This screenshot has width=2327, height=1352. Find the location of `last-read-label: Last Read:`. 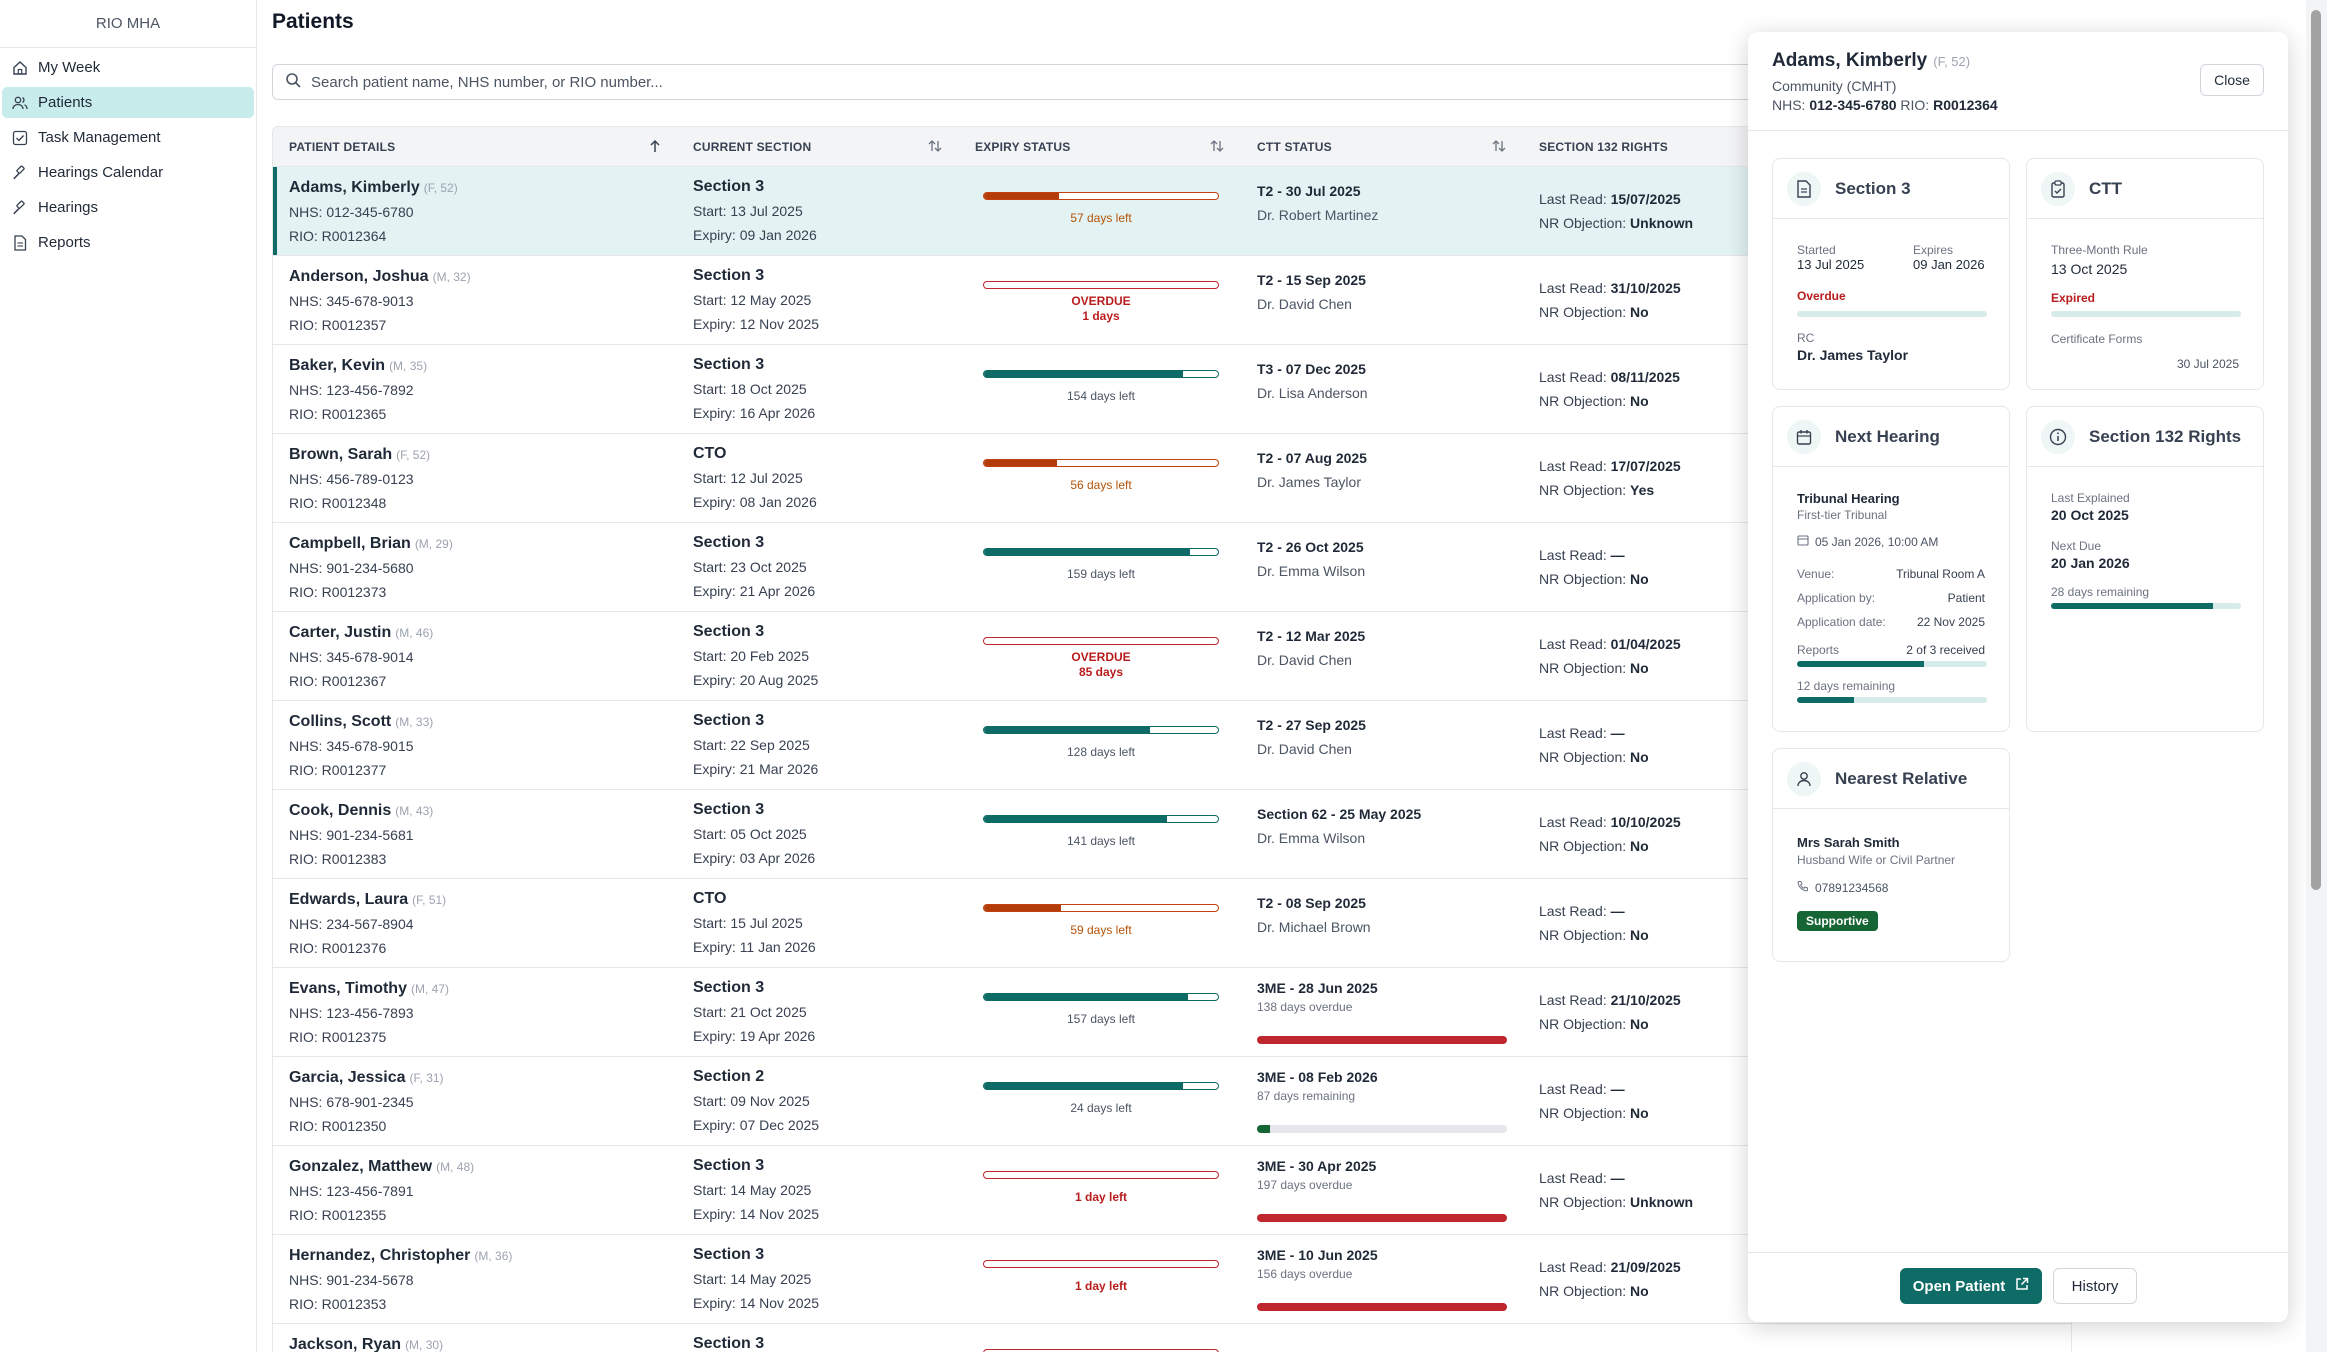

last-read-label: Last Read: is located at coordinates (1573, 199).